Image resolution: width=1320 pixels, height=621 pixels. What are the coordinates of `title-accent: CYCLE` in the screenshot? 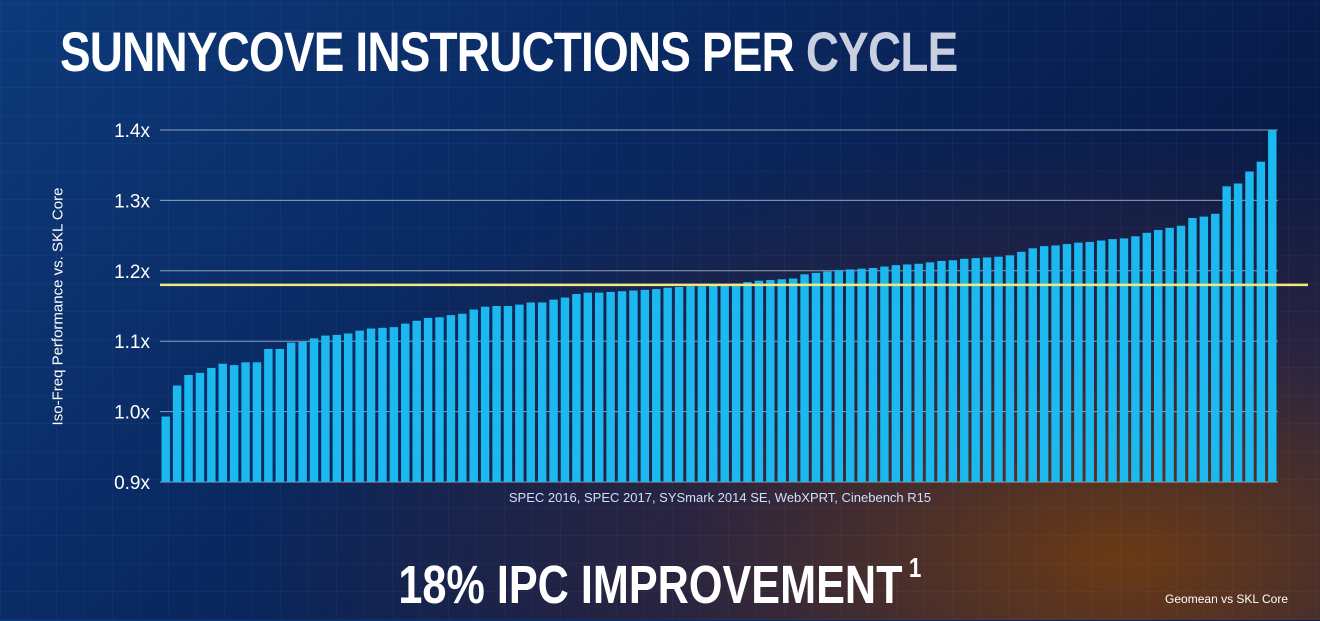 It's located at (881, 51).